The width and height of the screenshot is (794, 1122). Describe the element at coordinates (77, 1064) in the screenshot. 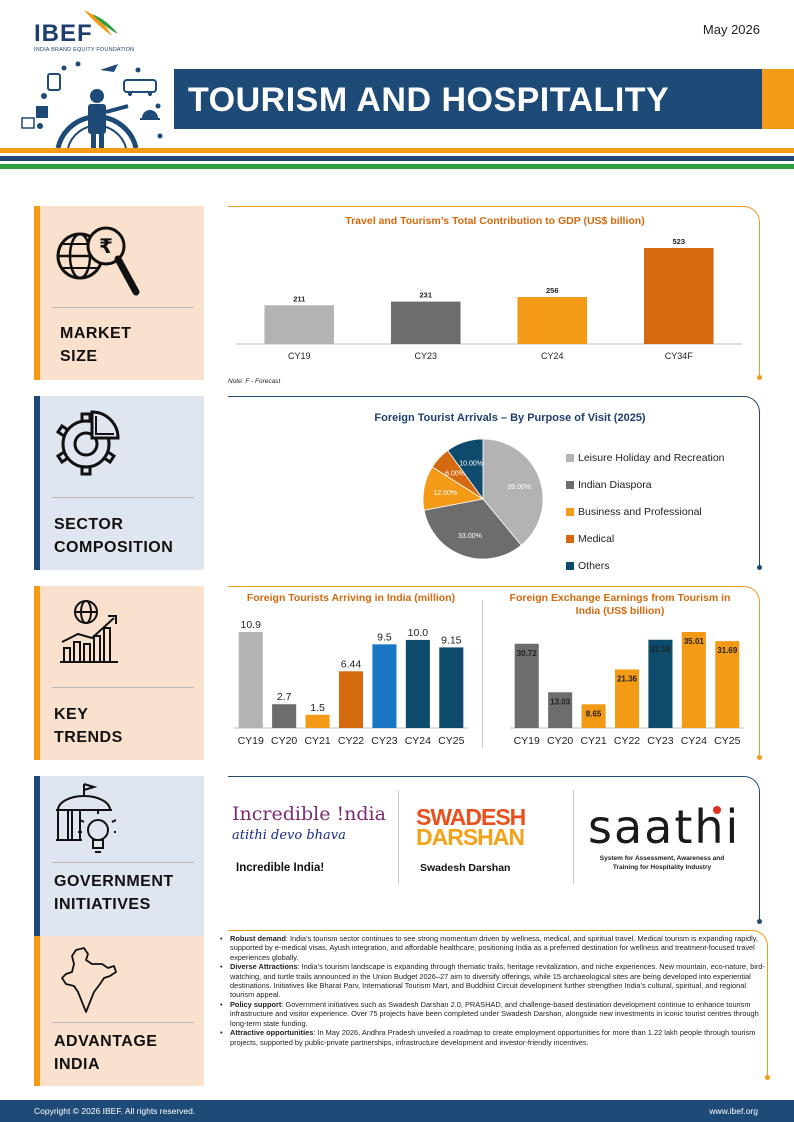

I see `advantage-india-line2: INDIA` at that location.